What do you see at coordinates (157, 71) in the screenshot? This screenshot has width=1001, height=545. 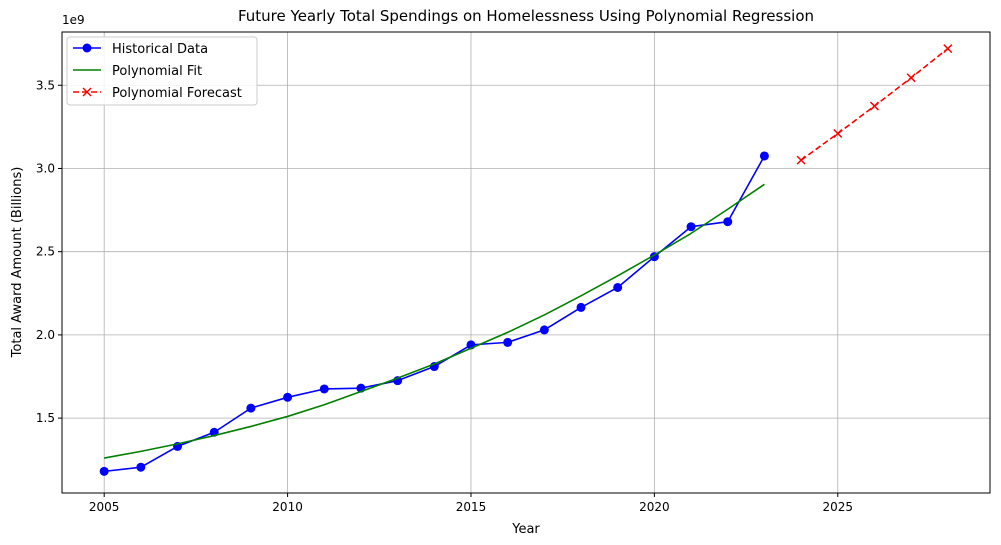 I see `legend-label-fit: Polynomial Fit` at bounding box center [157, 71].